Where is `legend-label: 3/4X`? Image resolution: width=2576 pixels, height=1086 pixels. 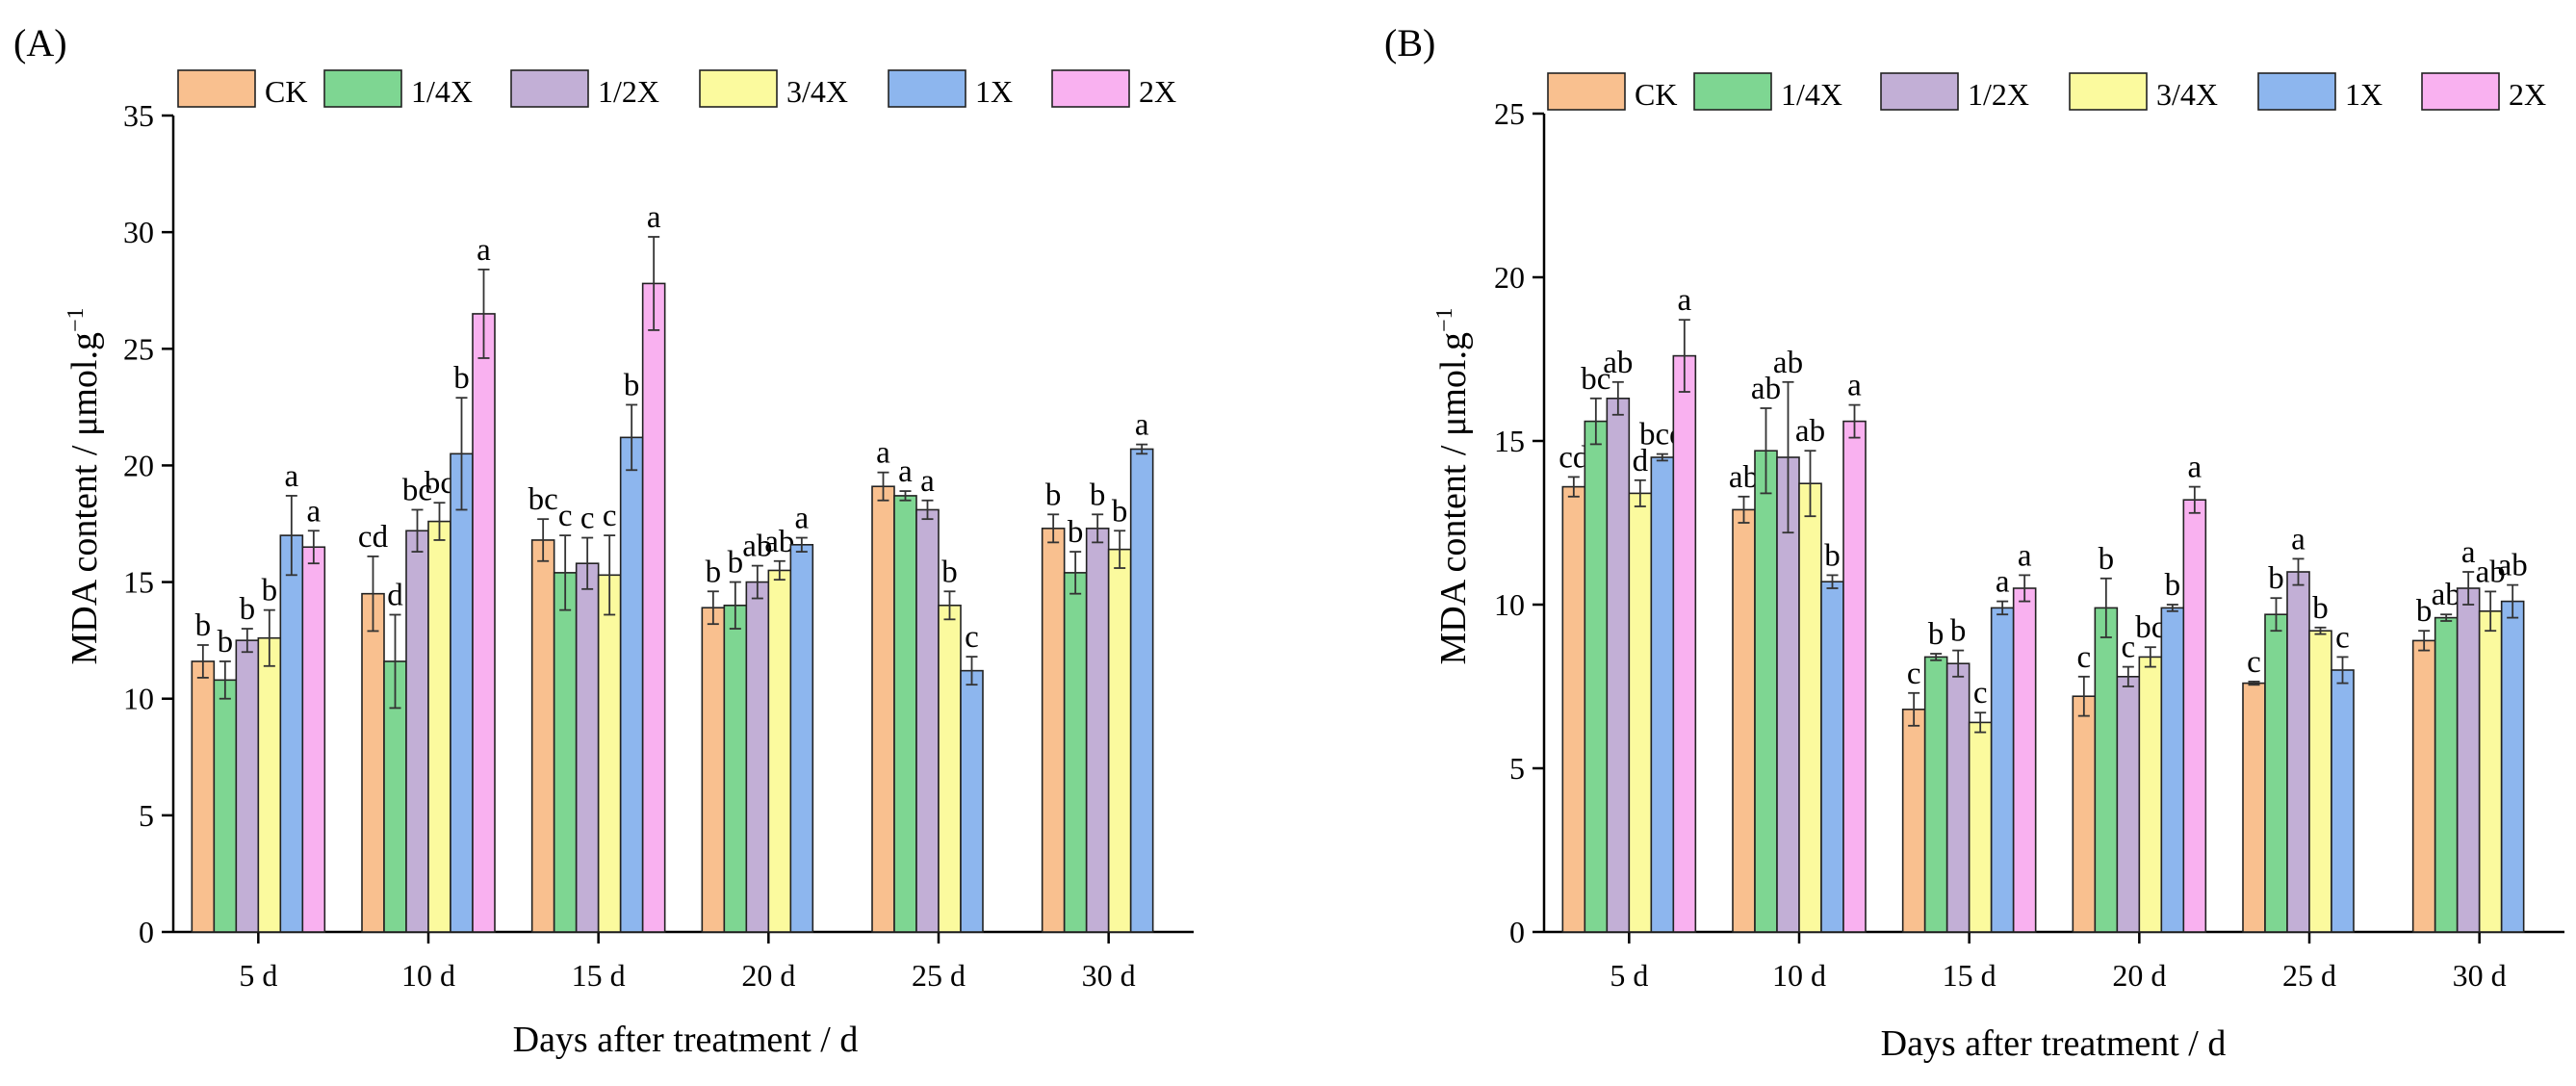
legend-label: 3/4X is located at coordinates (2187, 94).